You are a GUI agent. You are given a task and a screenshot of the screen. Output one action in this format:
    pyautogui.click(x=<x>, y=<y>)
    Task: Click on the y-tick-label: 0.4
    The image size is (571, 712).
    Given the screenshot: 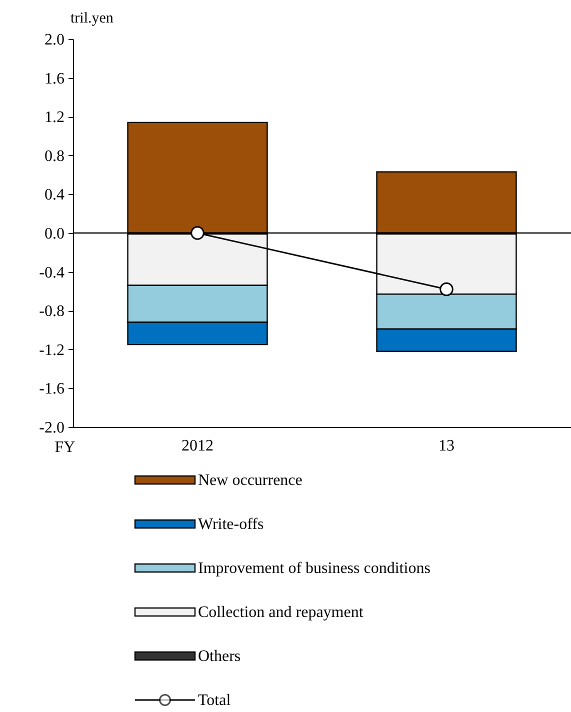 What is the action you would take?
    pyautogui.click(x=54, y=195)
    